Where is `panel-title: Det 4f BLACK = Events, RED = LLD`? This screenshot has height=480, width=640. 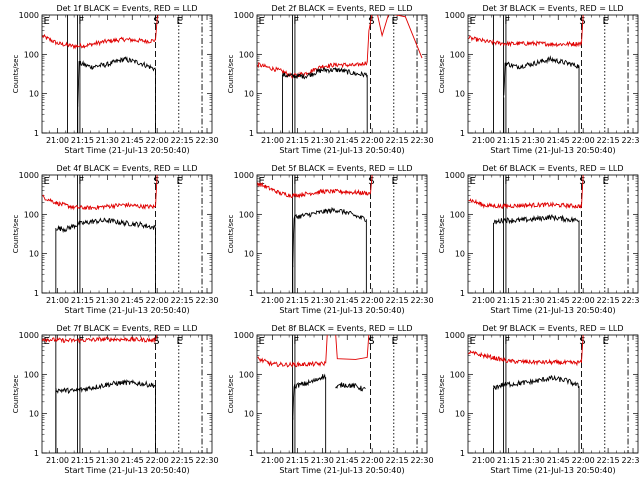
panel-title: Det 4f BLACK = Events, RED = LLD is located at coordinates (126, 168).